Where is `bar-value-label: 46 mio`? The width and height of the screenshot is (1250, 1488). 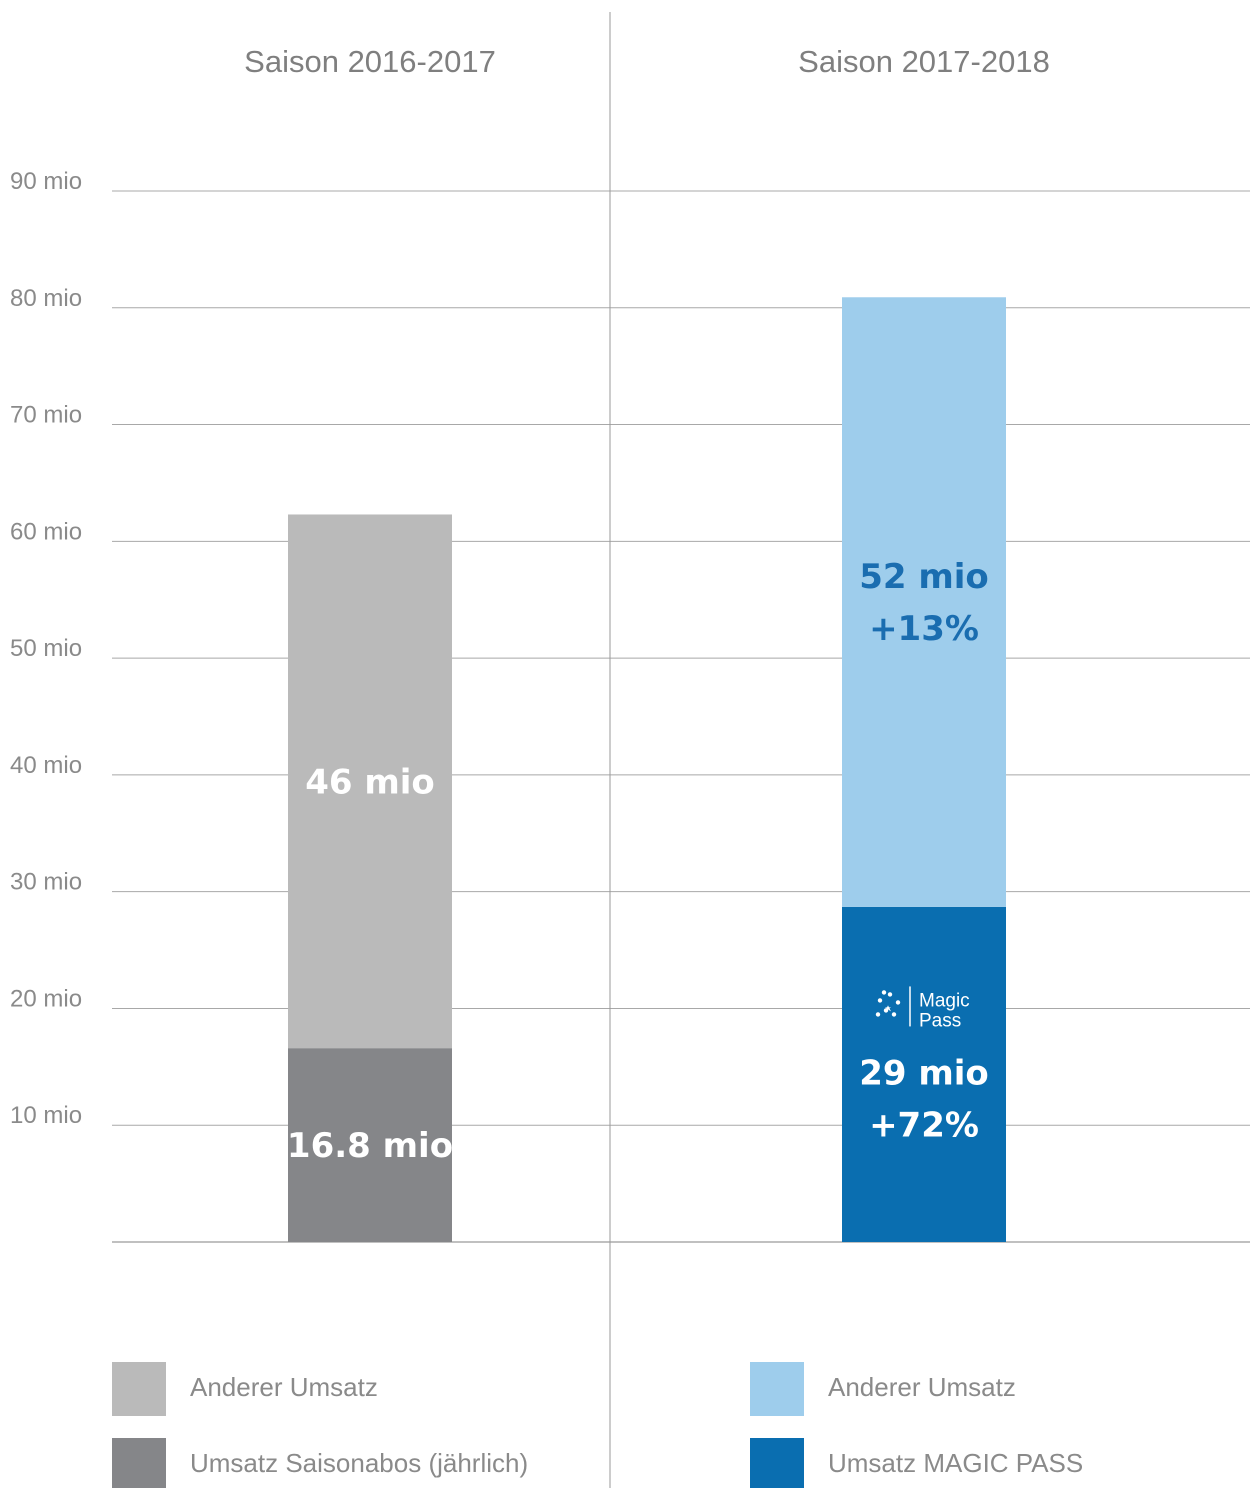 bar-value-label: 46 mio is located at coordinates (370, 782).